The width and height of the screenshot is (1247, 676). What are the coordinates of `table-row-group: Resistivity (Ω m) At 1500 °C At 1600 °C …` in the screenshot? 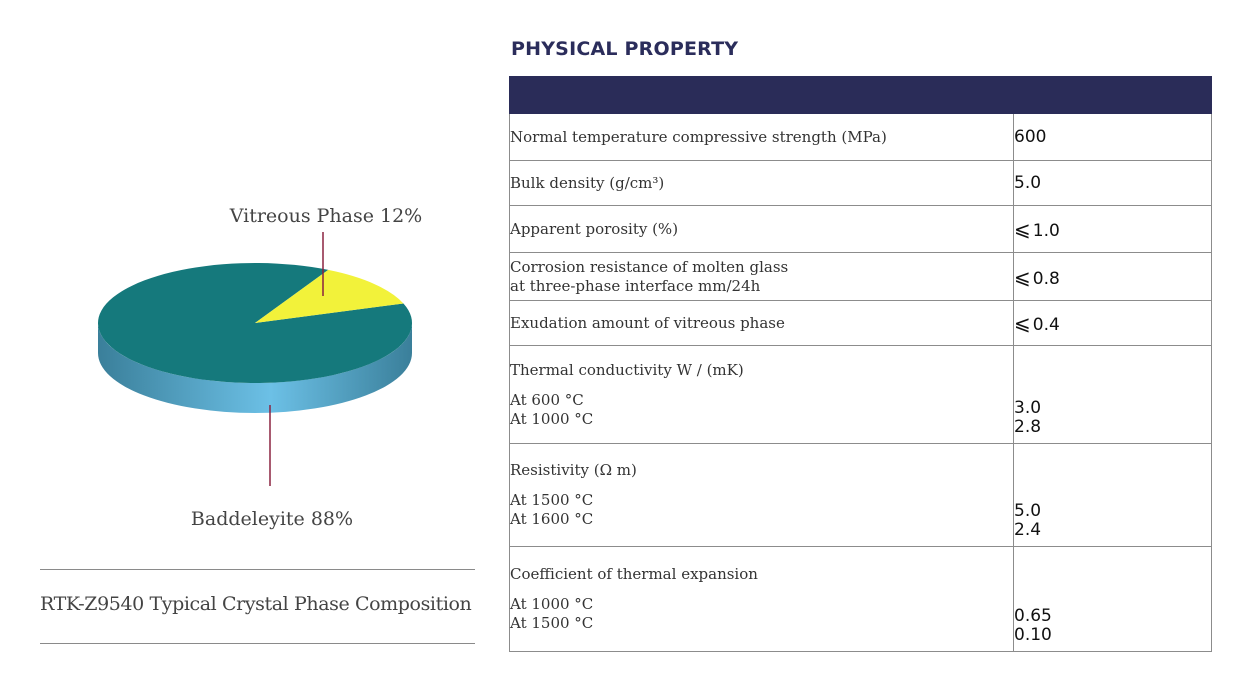 It's located at (860, 495).